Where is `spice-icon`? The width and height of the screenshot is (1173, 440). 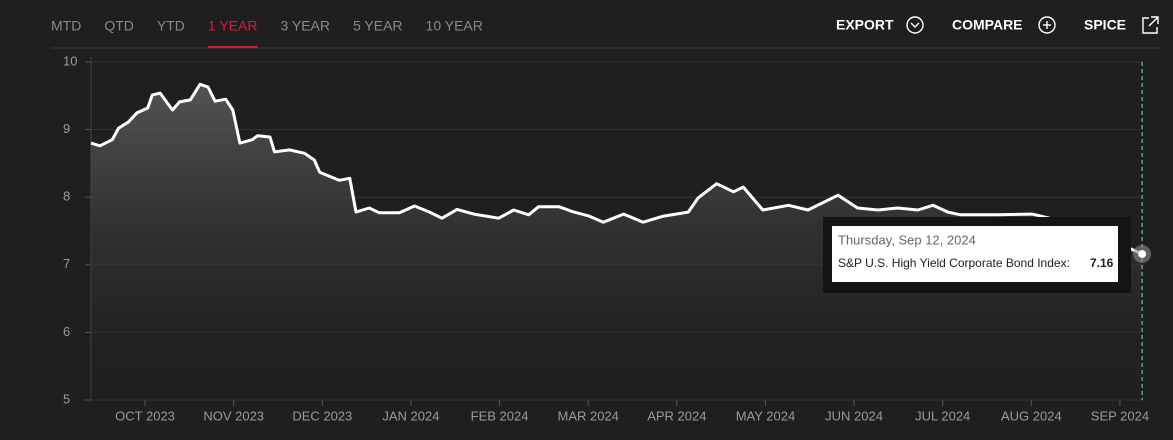
spice-icon is located at coordinates (1150, 25).